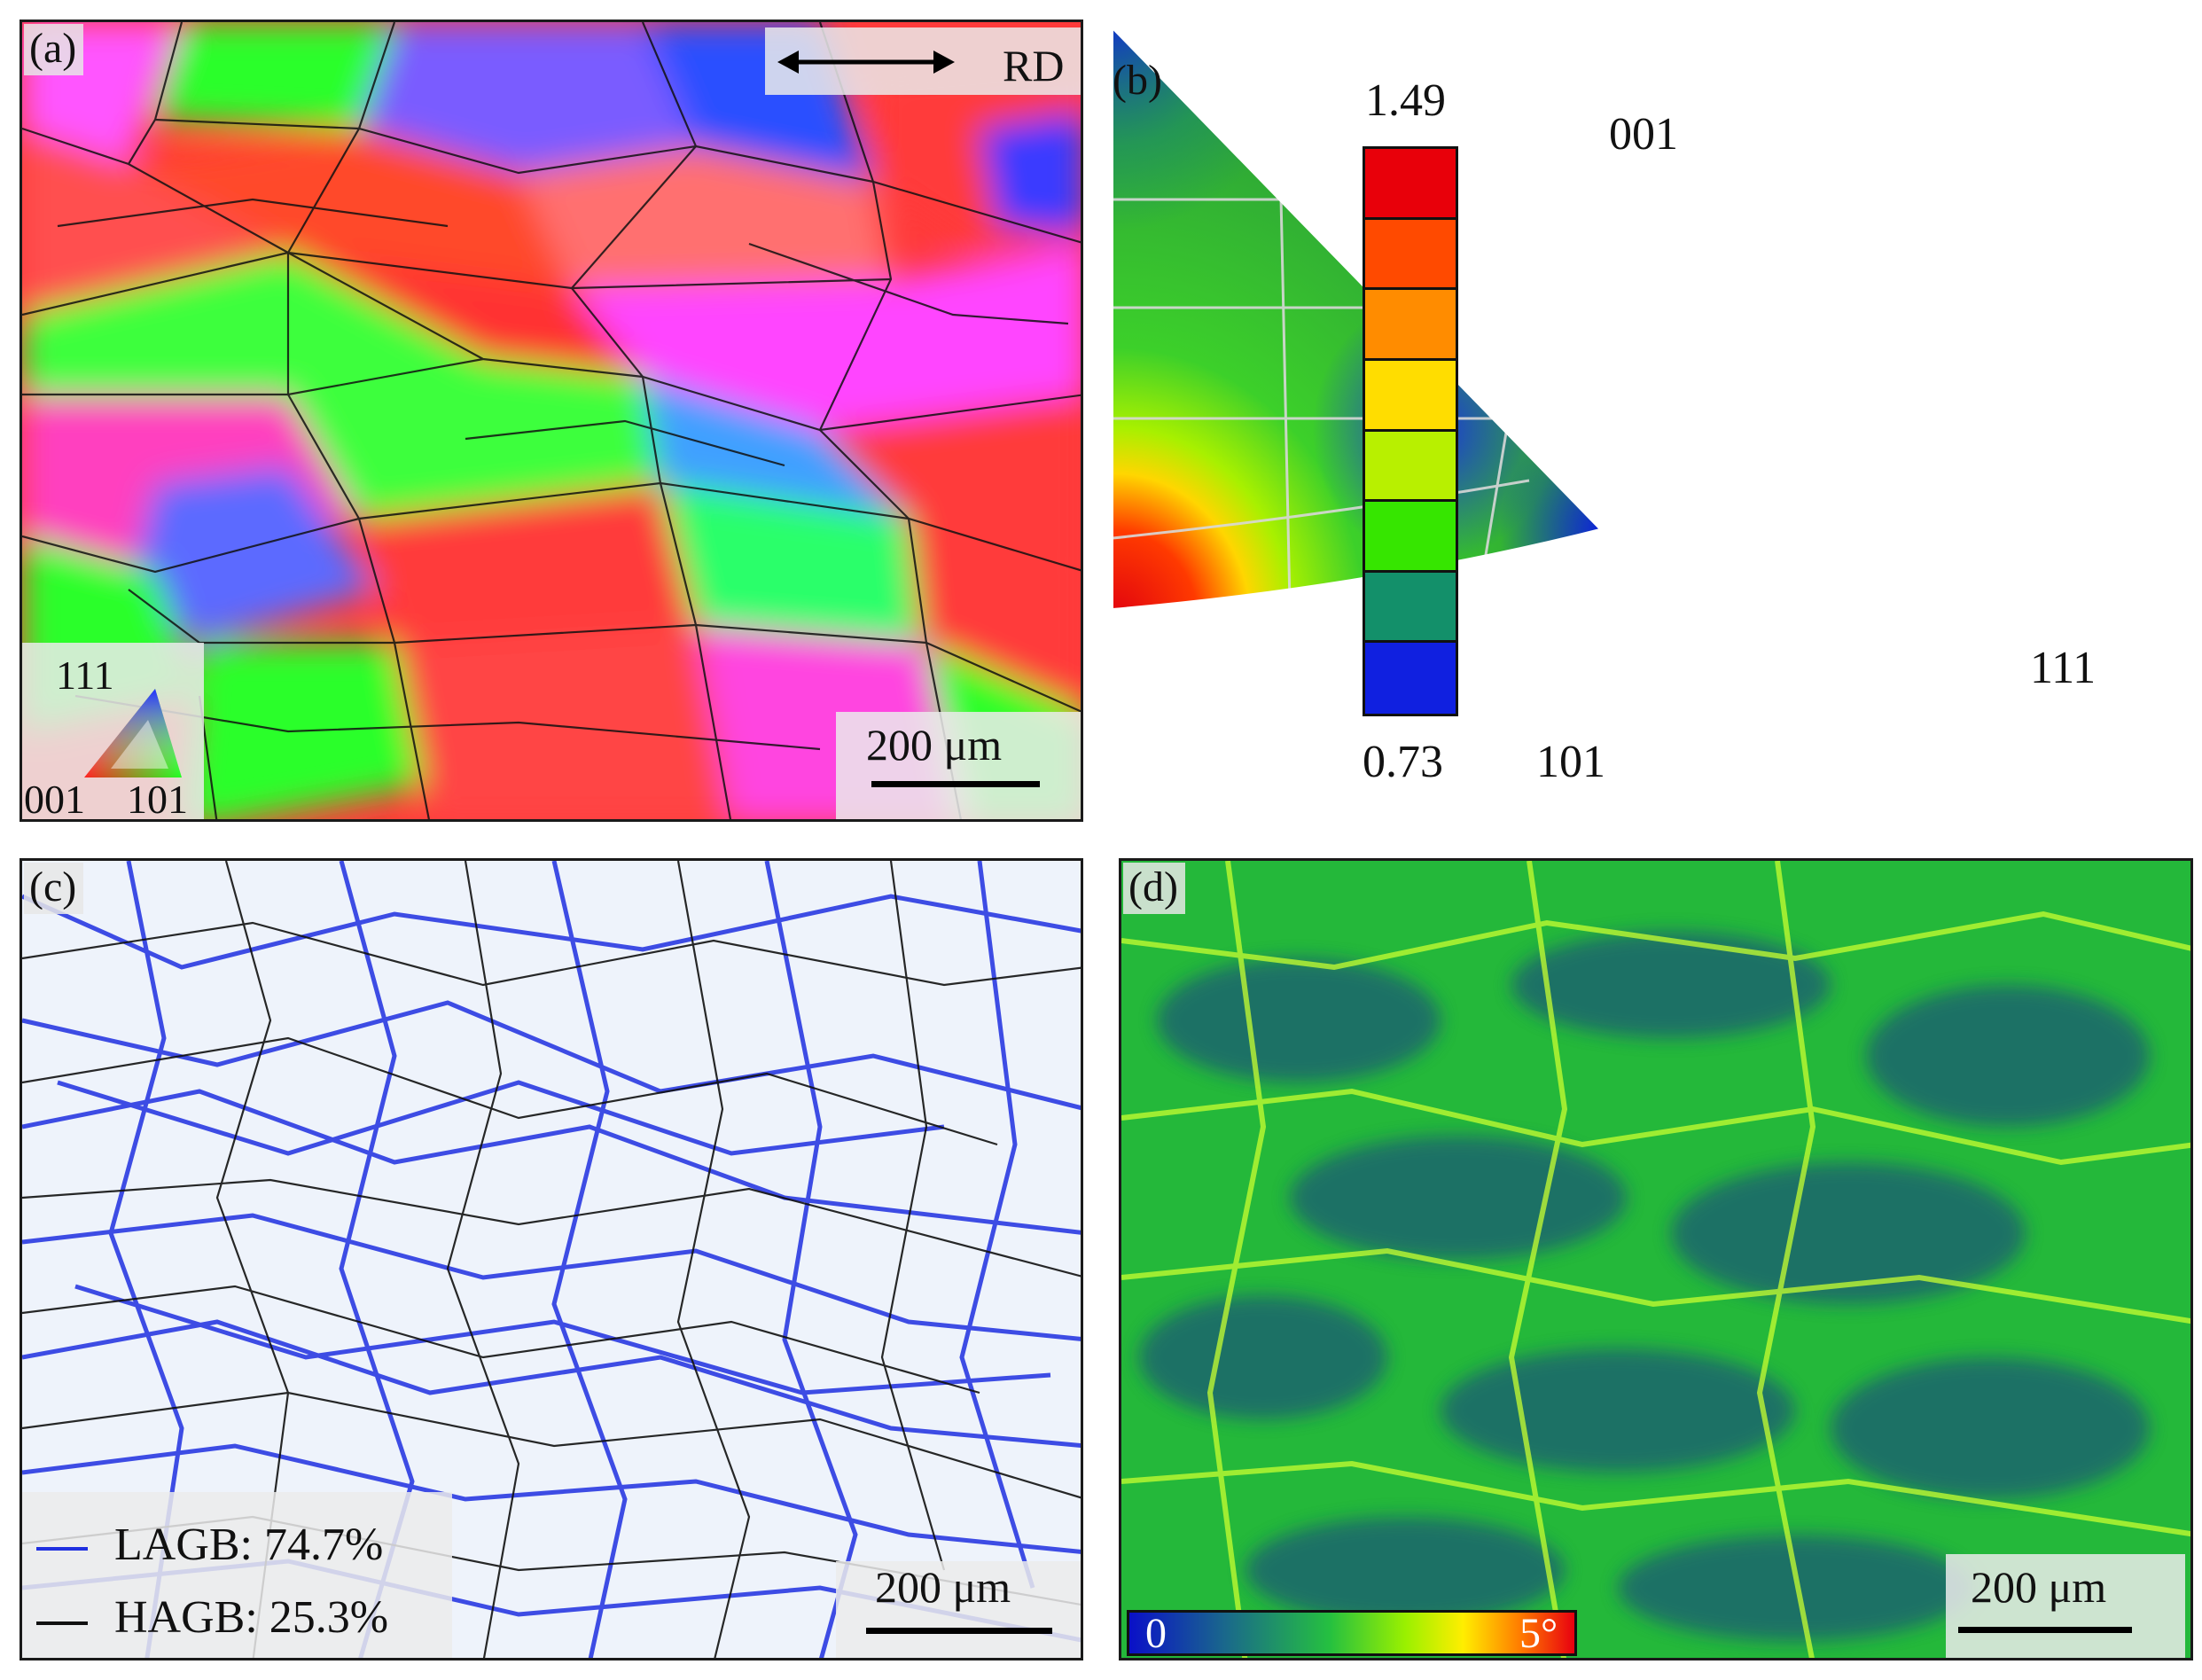 The width and height of the screenshot is (2202, 1680). What do you see at coordinates (62, 1549) in the screenshot?
I see `lagb-legend-swatch` at bounding box center [62, 1549].